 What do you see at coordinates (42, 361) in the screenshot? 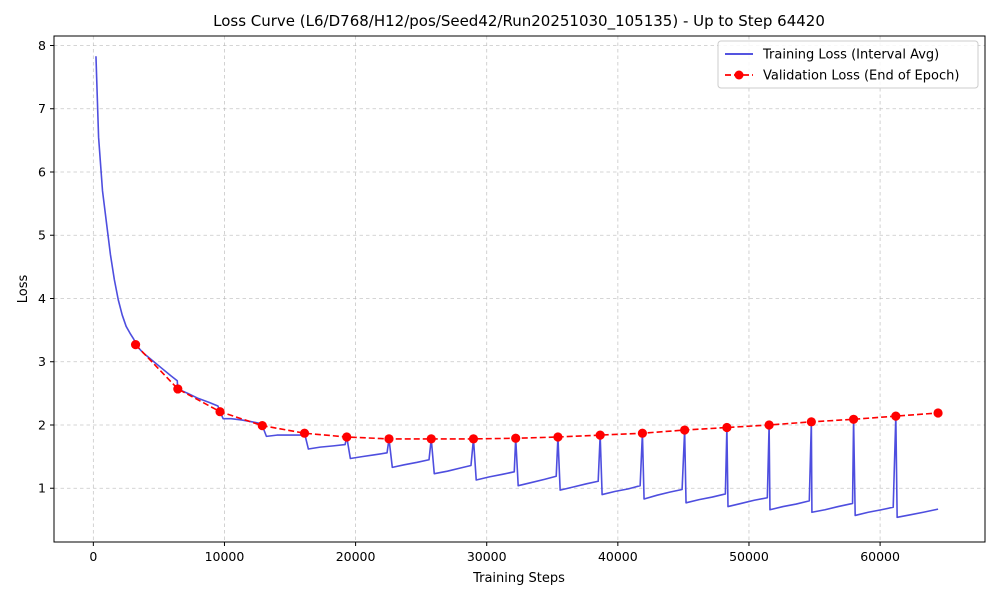
I see `y-tick-label: 3` at bounding box center [42, 361].